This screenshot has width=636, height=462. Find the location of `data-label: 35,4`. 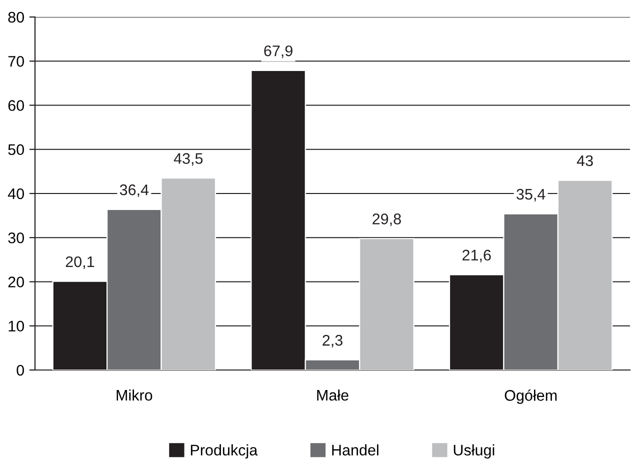

data-label: 35,4 is located at coordinates (531, 195).